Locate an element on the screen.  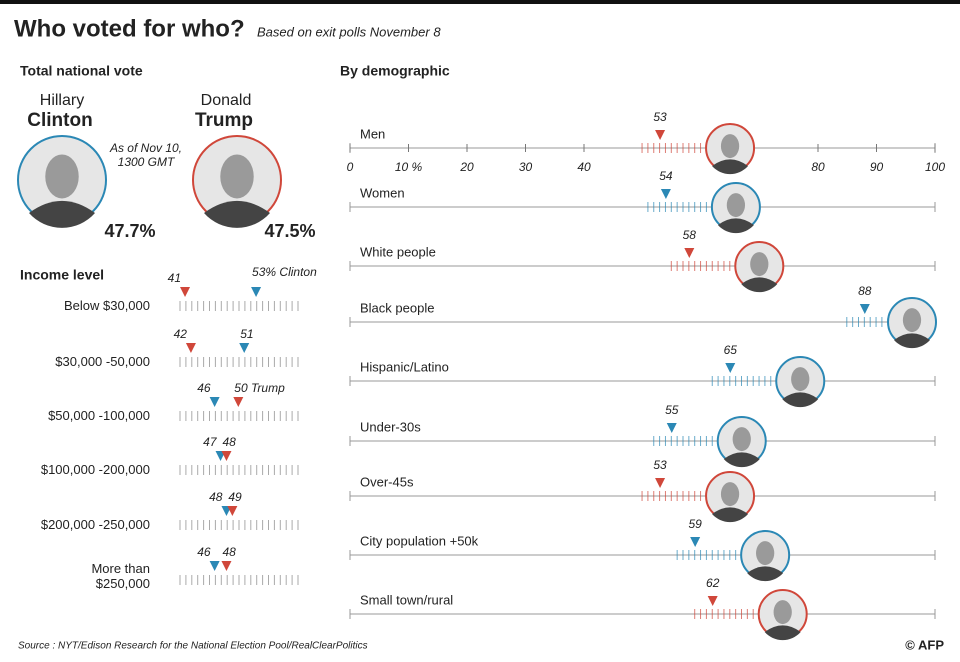
vote-share: 47.7% is located at coordinates (129, 231).